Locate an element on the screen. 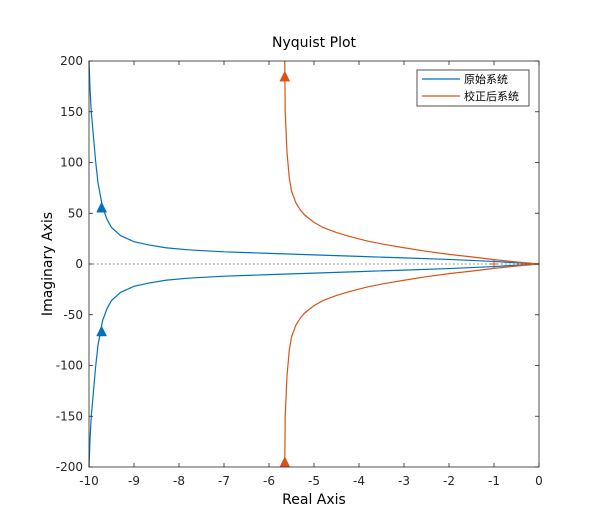 The image size is (596, 529). legend-label-2: 校正后系统 is located at coordinates (491, 96).